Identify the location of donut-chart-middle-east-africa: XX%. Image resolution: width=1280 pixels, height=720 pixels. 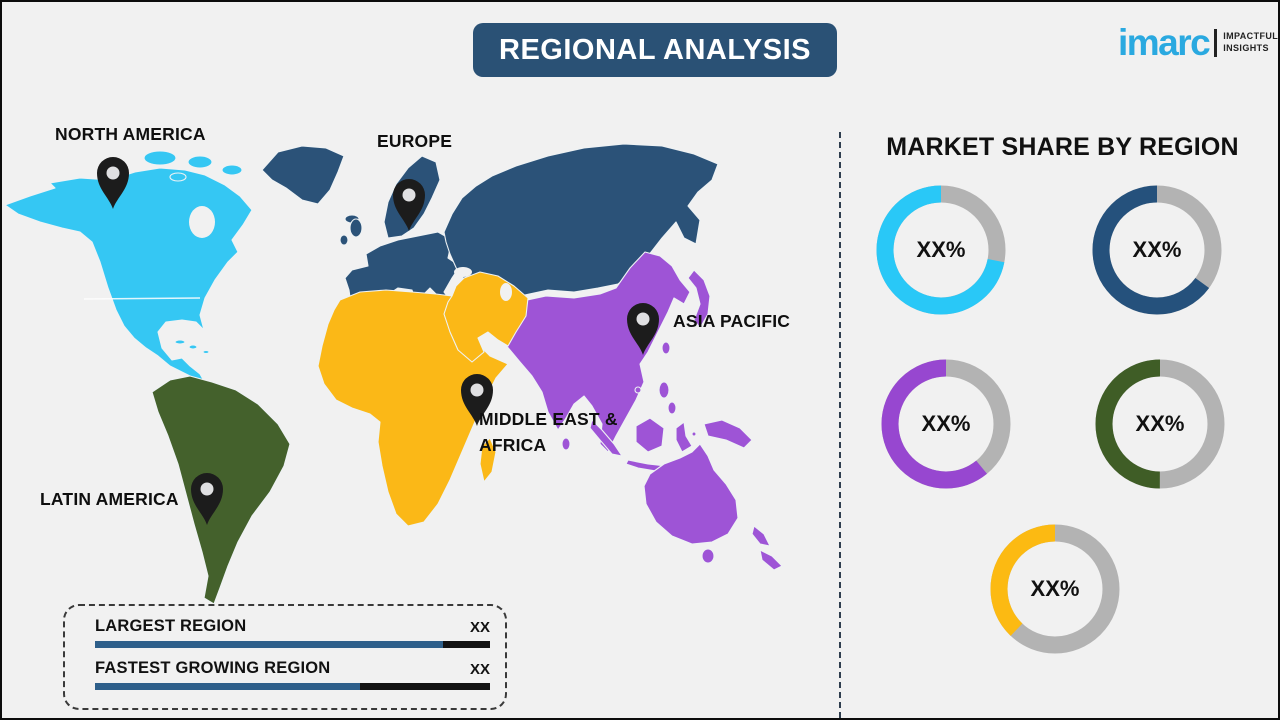
(1055, 589).